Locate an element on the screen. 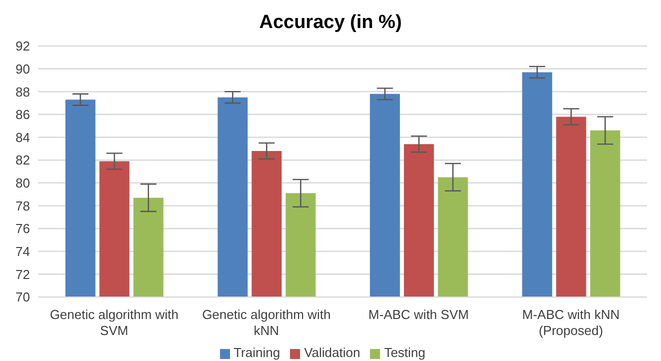  y-tick-label: 90 is located at coordinates (23, 68).